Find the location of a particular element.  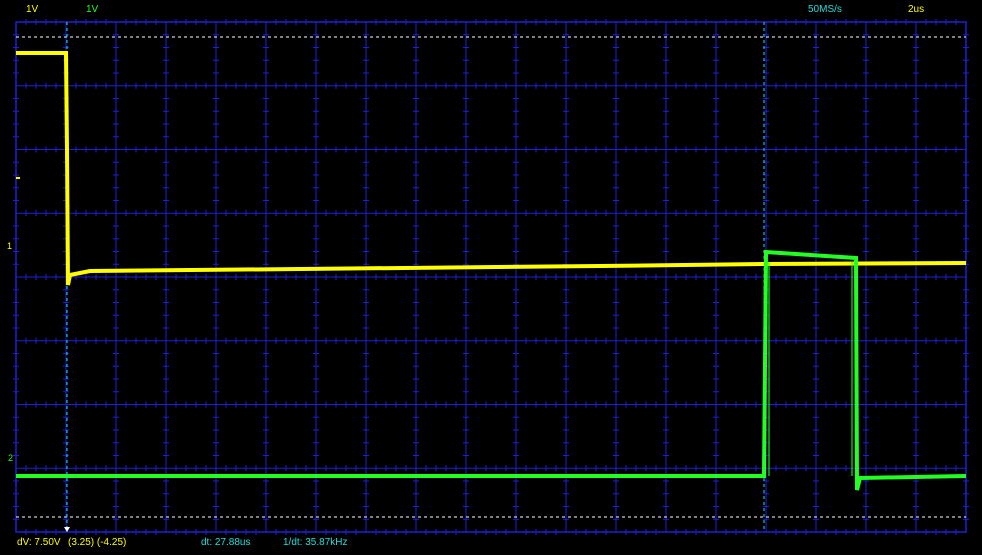

delta-voltage: dV: 7.50V is located at coordinates (39, 542).